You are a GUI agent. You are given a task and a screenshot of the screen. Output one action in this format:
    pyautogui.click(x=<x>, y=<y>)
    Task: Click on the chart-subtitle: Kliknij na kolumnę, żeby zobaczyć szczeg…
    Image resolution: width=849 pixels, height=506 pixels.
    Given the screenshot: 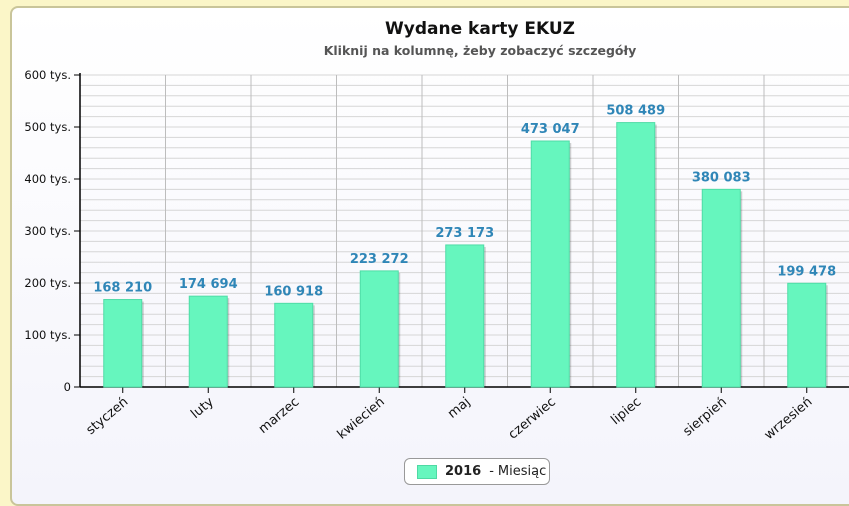 What is the action you would take?
    pyautogui.click(x=480, y=50)
    